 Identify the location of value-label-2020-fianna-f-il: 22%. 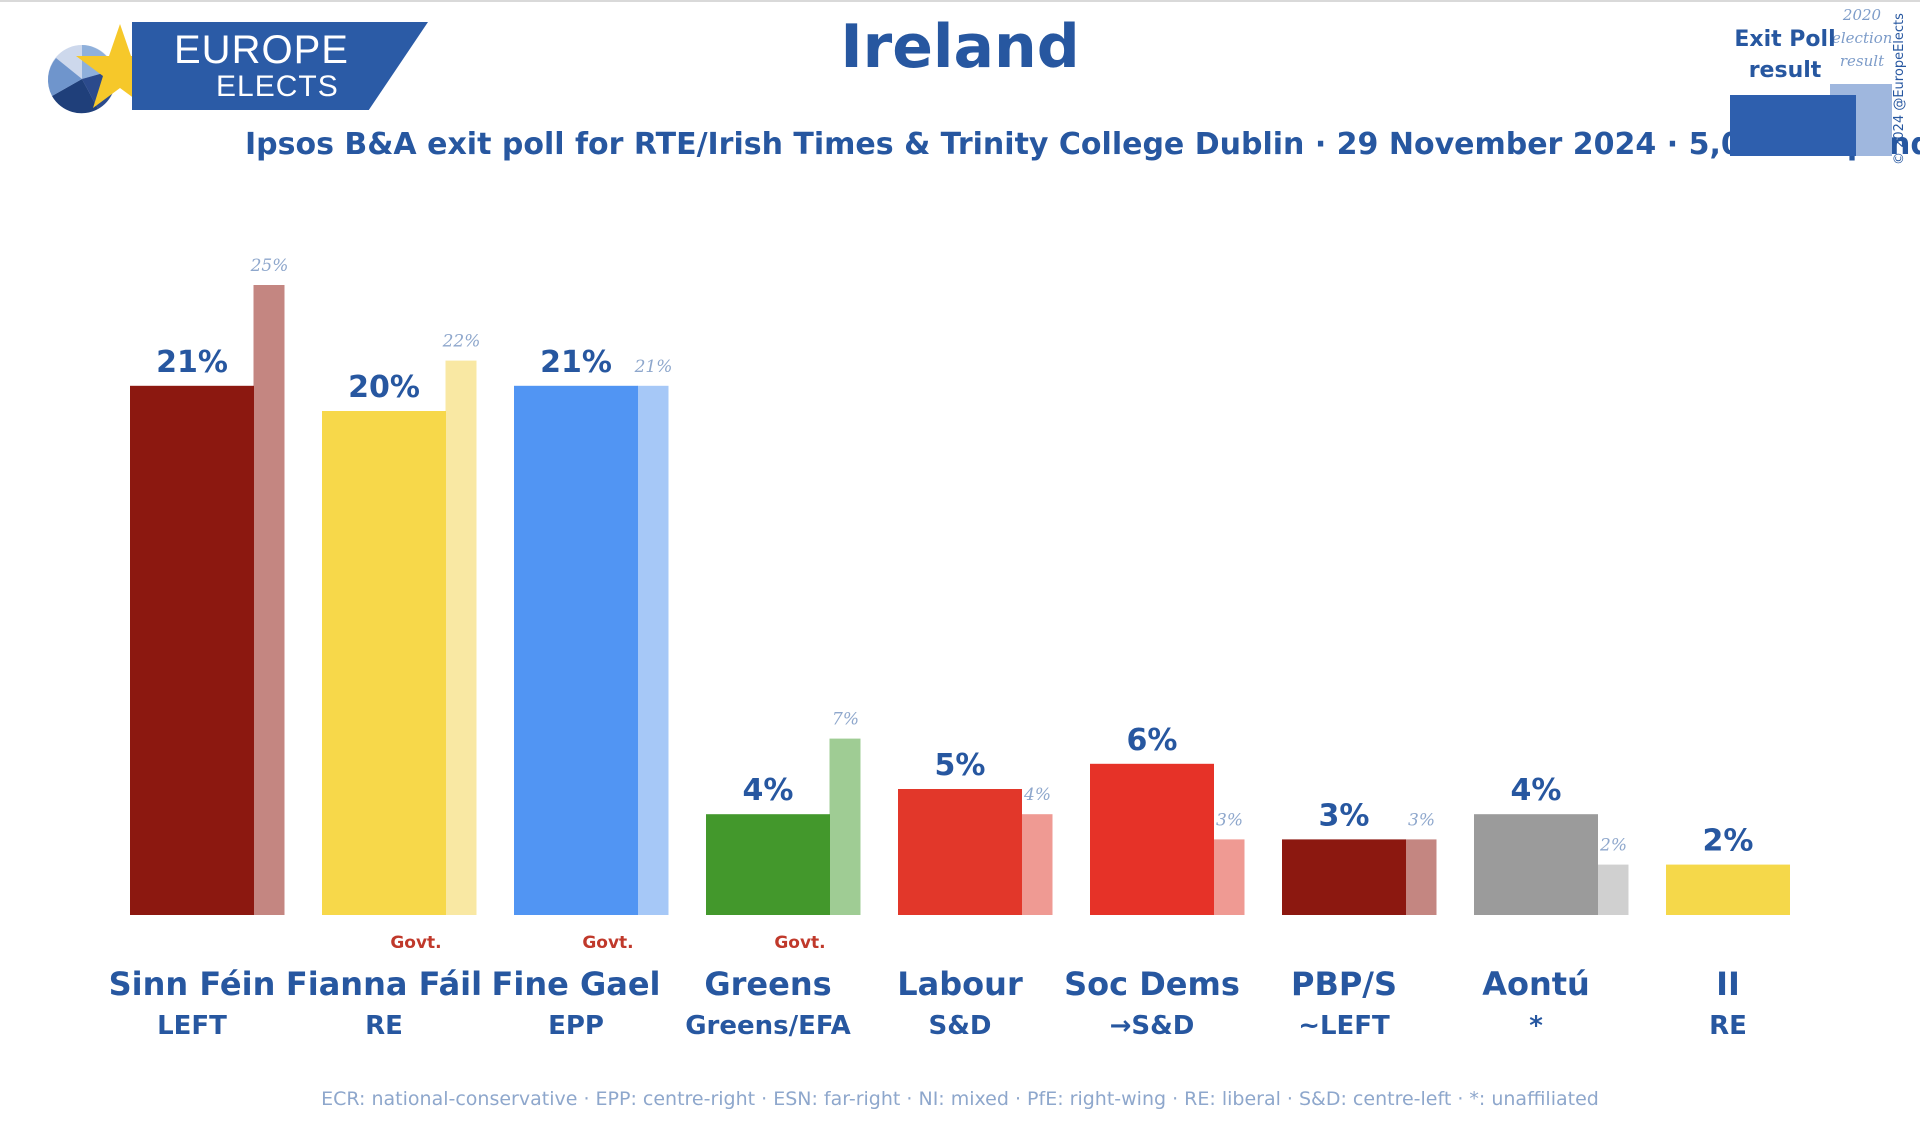
(461, 342).